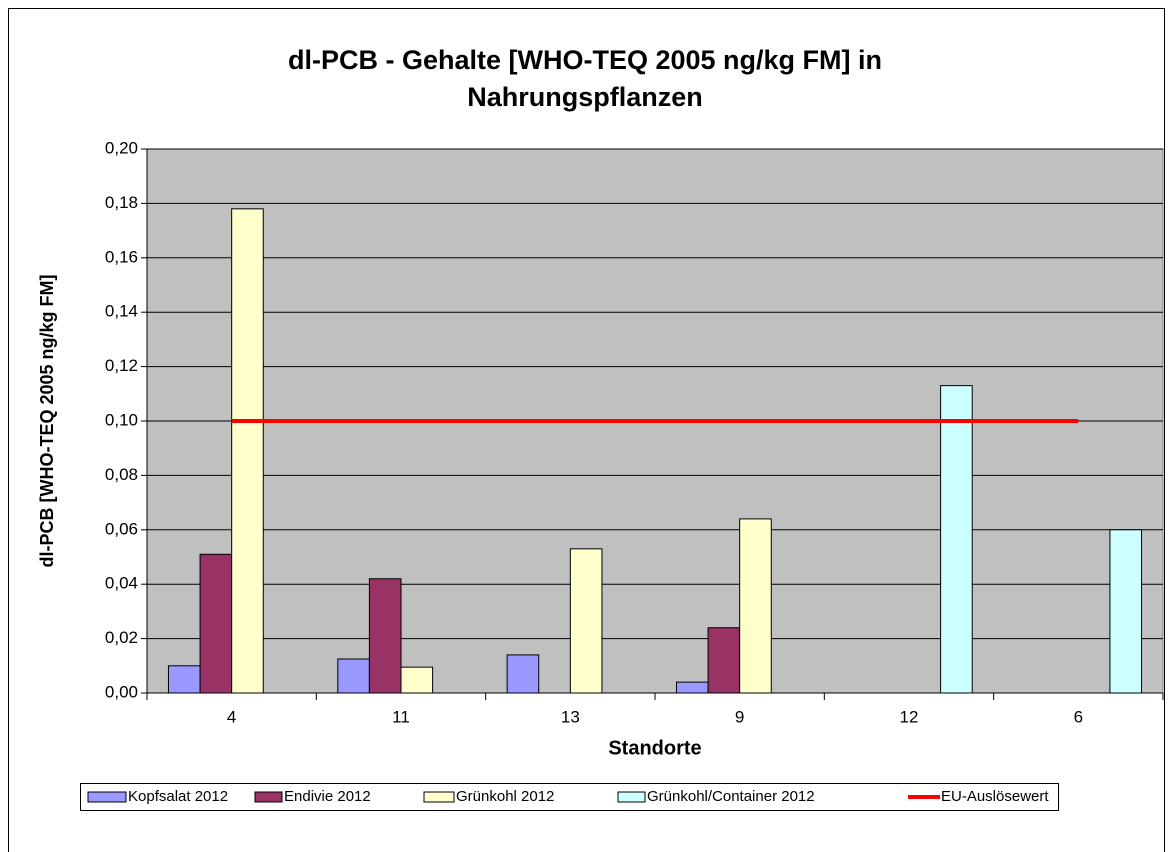 This screenshot has width=1173, height=852. What do you see at coordinates (121, 419) in the screenshot?
I see `y-tick-label: 0,10` at bounding box center [121, 419].